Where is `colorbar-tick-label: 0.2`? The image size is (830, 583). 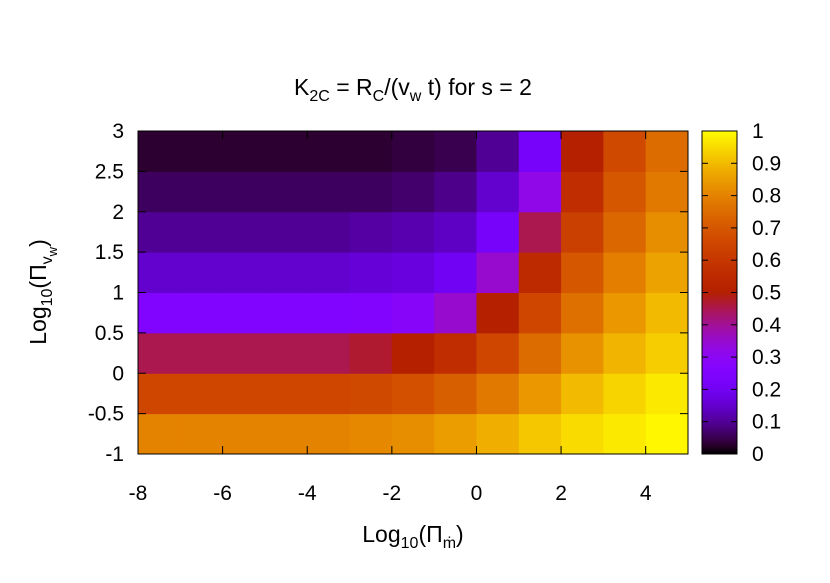
colorbar-tick-label: 0.2 is located at coordinates (766, 389).